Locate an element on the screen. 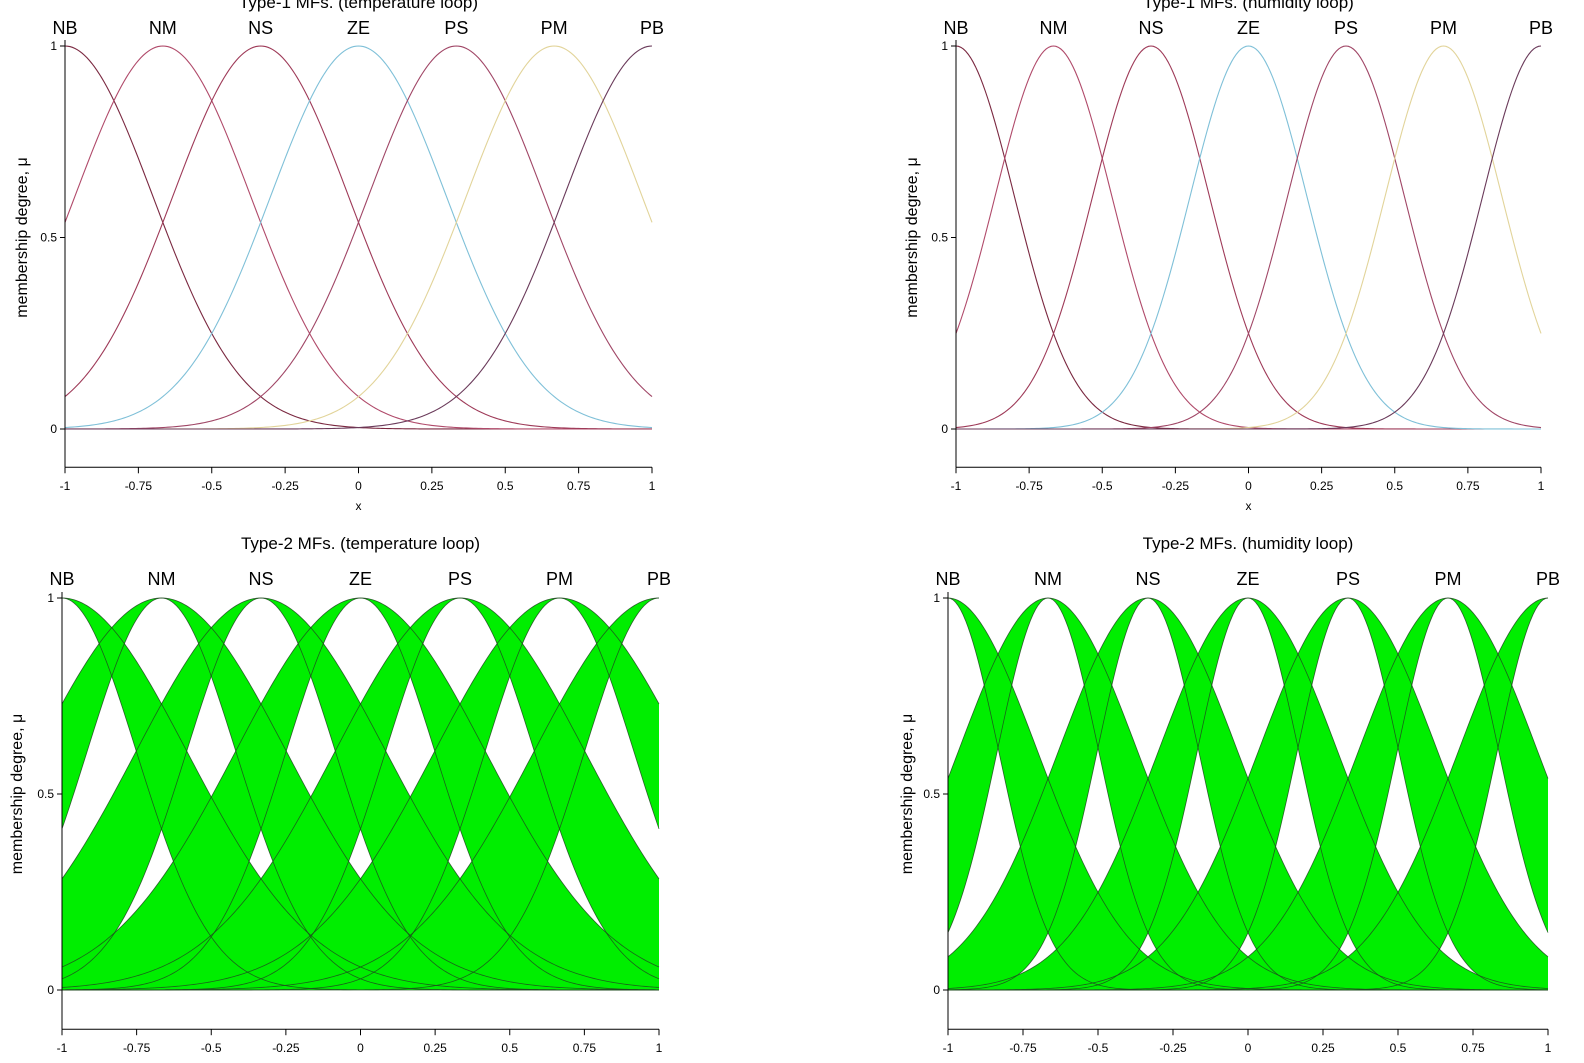  fou-band-pm is located at coordinates (1248, 794).